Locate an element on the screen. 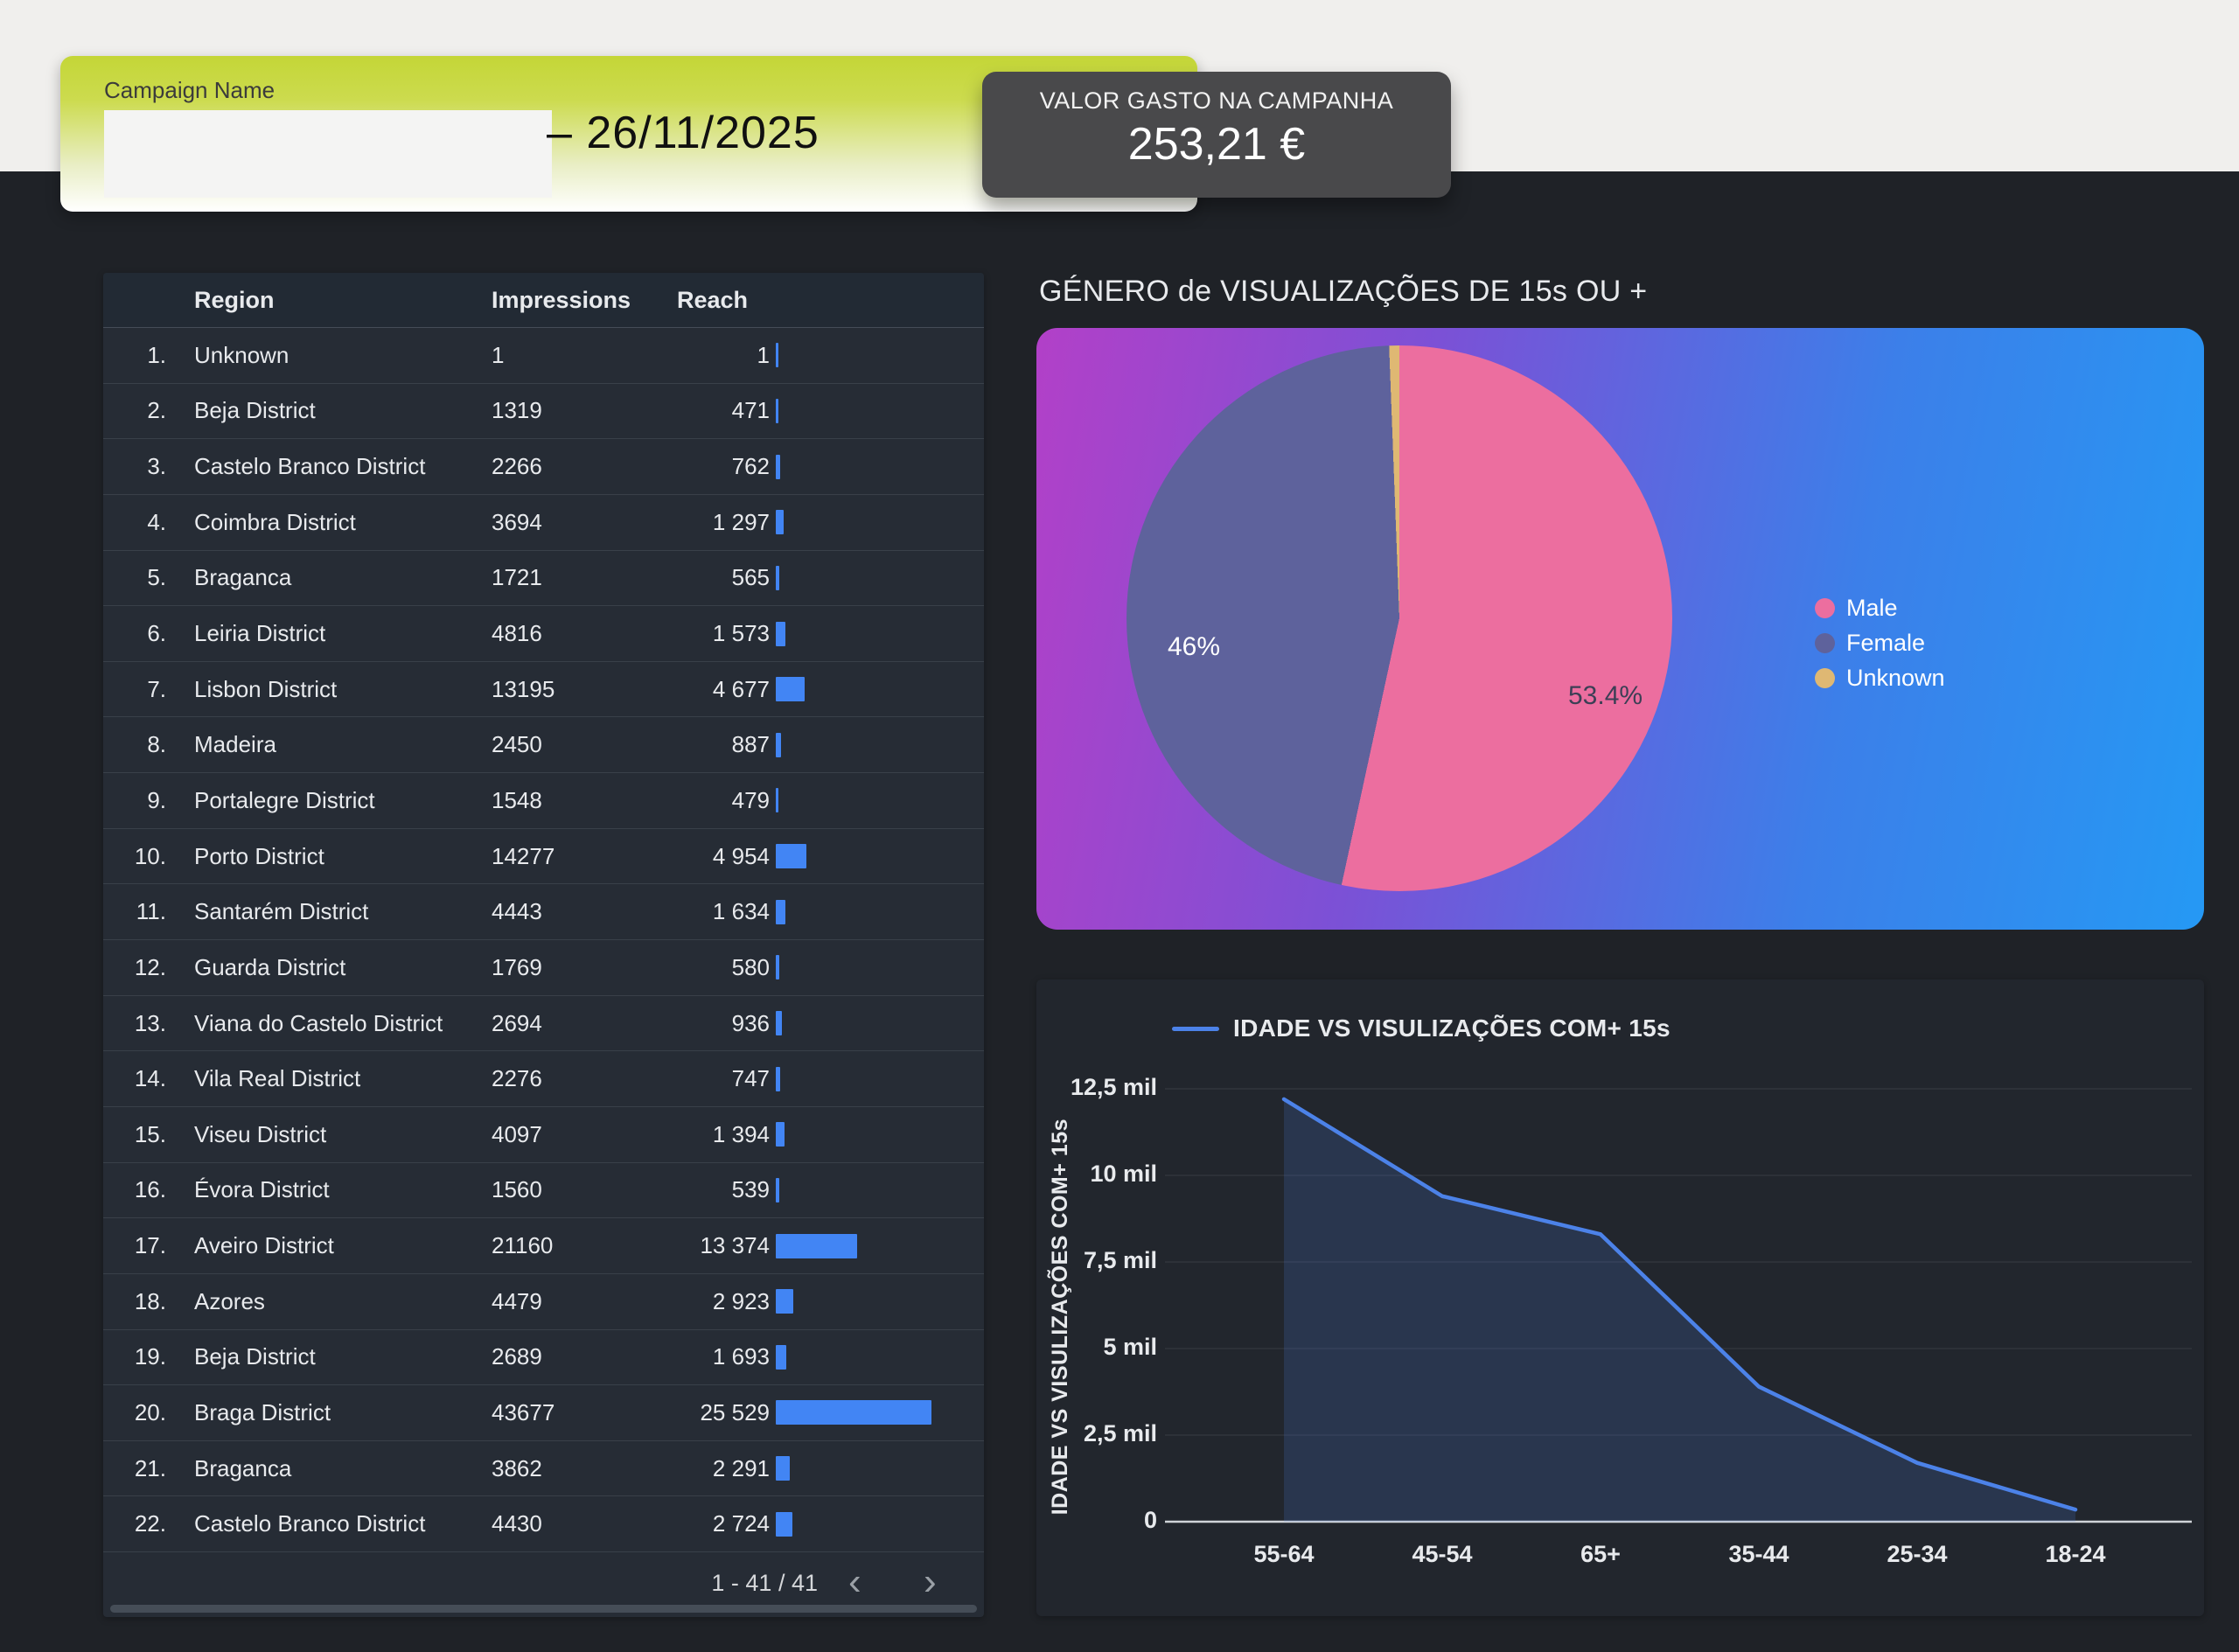 This screenshot has height=1652, width=2239. col-impressions-header: Impressions is located at coordinates (561, 299).